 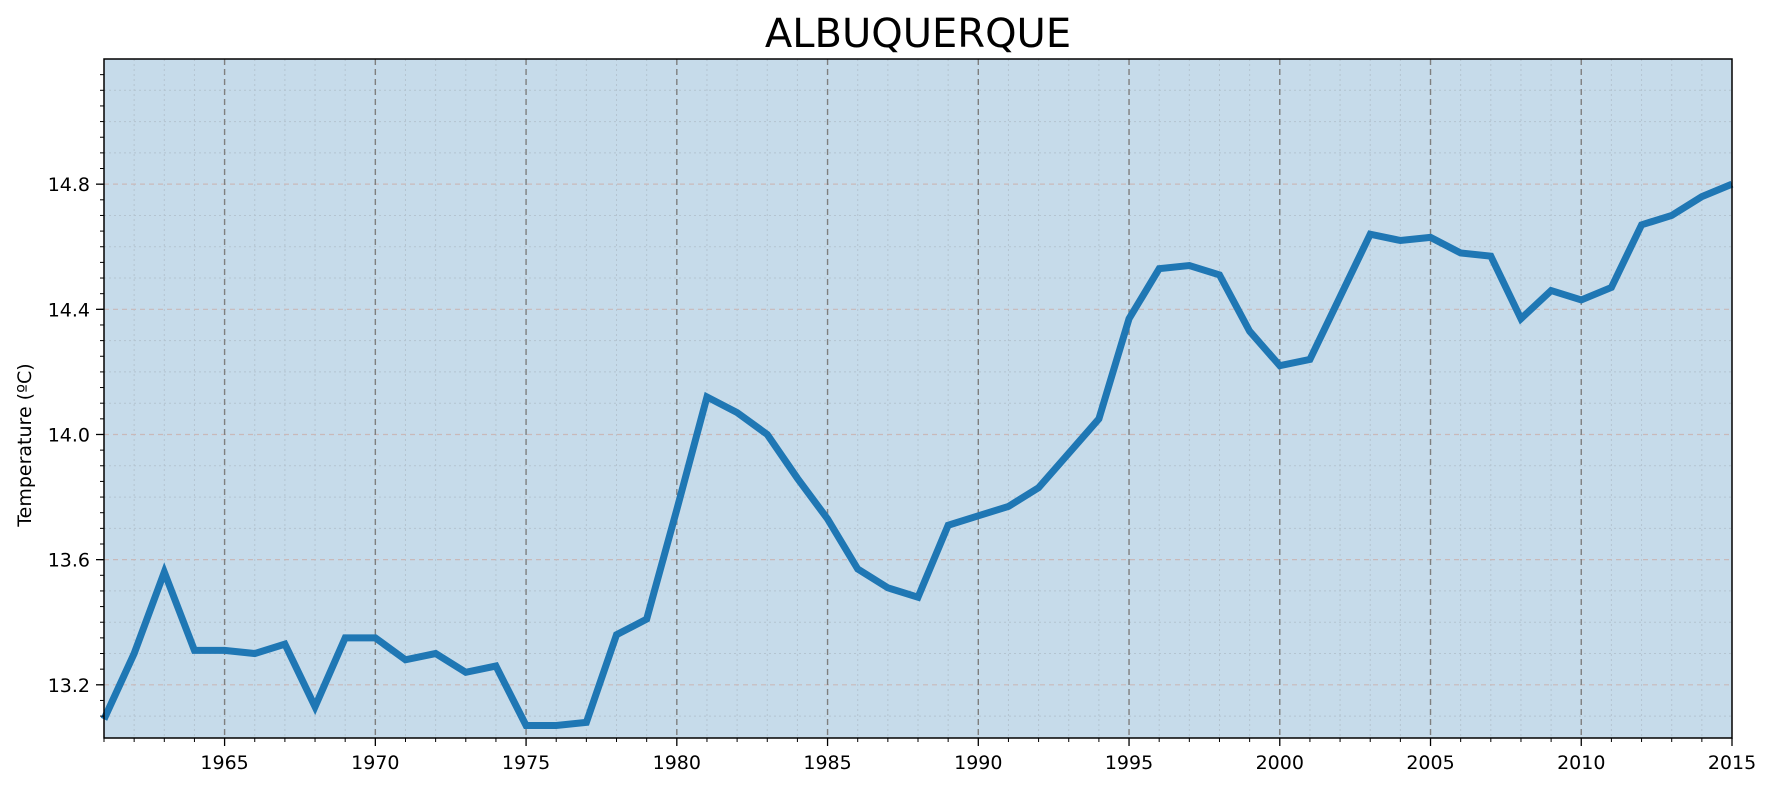 I want to click on chart-title: ALBUQUERQUE, so click(x=918, y=34).